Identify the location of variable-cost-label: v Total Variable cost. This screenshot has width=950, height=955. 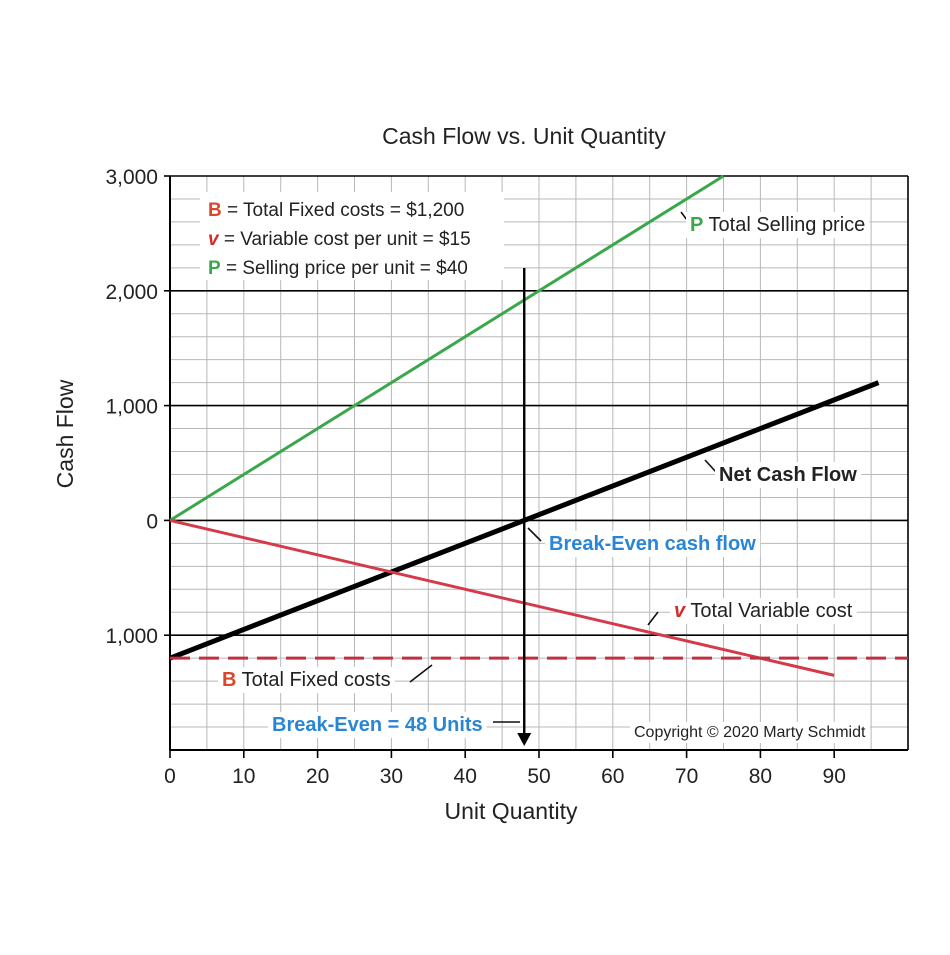
(763, 611).